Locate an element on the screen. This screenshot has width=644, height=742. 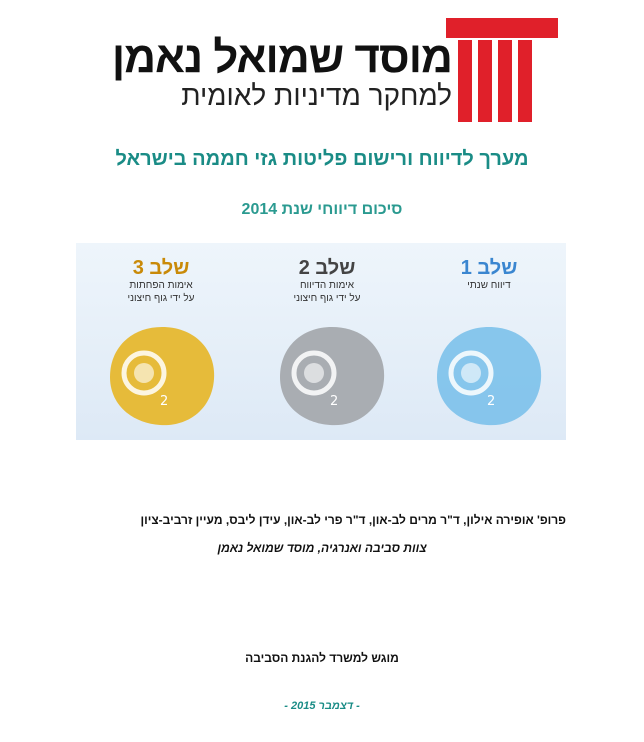
stage-3-heading: שלב 3 is located at coordinates (161, 268).